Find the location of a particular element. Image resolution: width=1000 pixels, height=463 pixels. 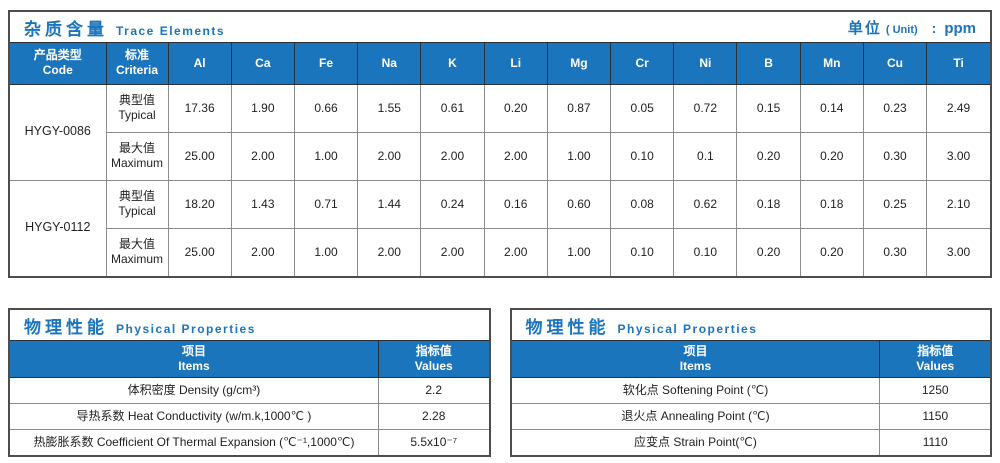

value-cell: 0.05 is located at coordinates (642, 108).